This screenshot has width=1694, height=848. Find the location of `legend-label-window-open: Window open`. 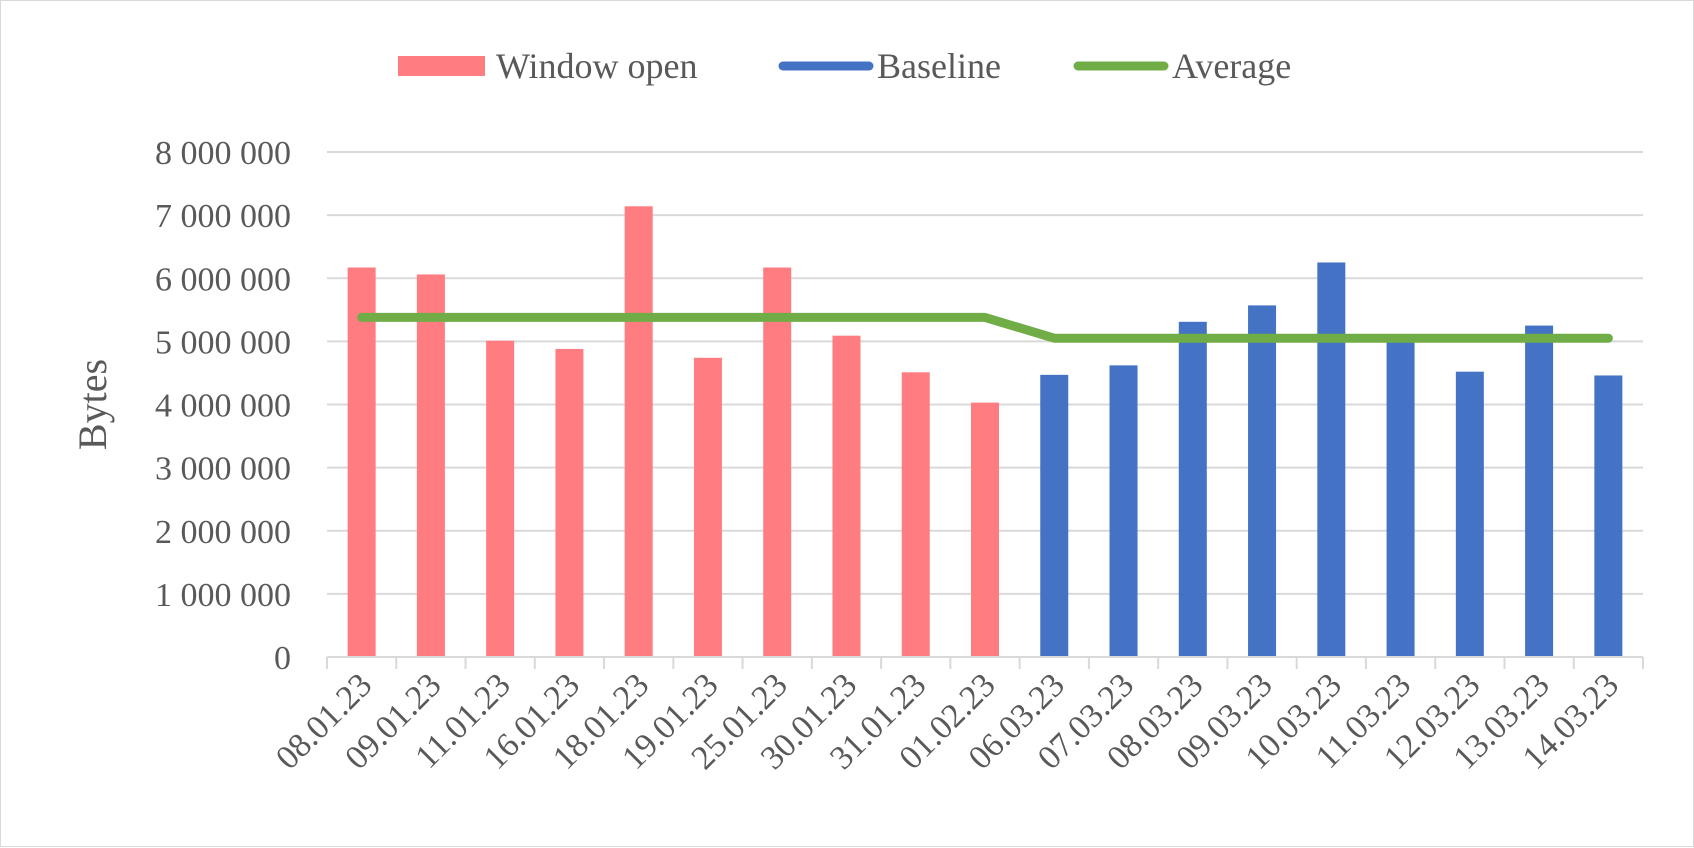

legend-label-window-open: Window open is located at coordinates (597, 66).